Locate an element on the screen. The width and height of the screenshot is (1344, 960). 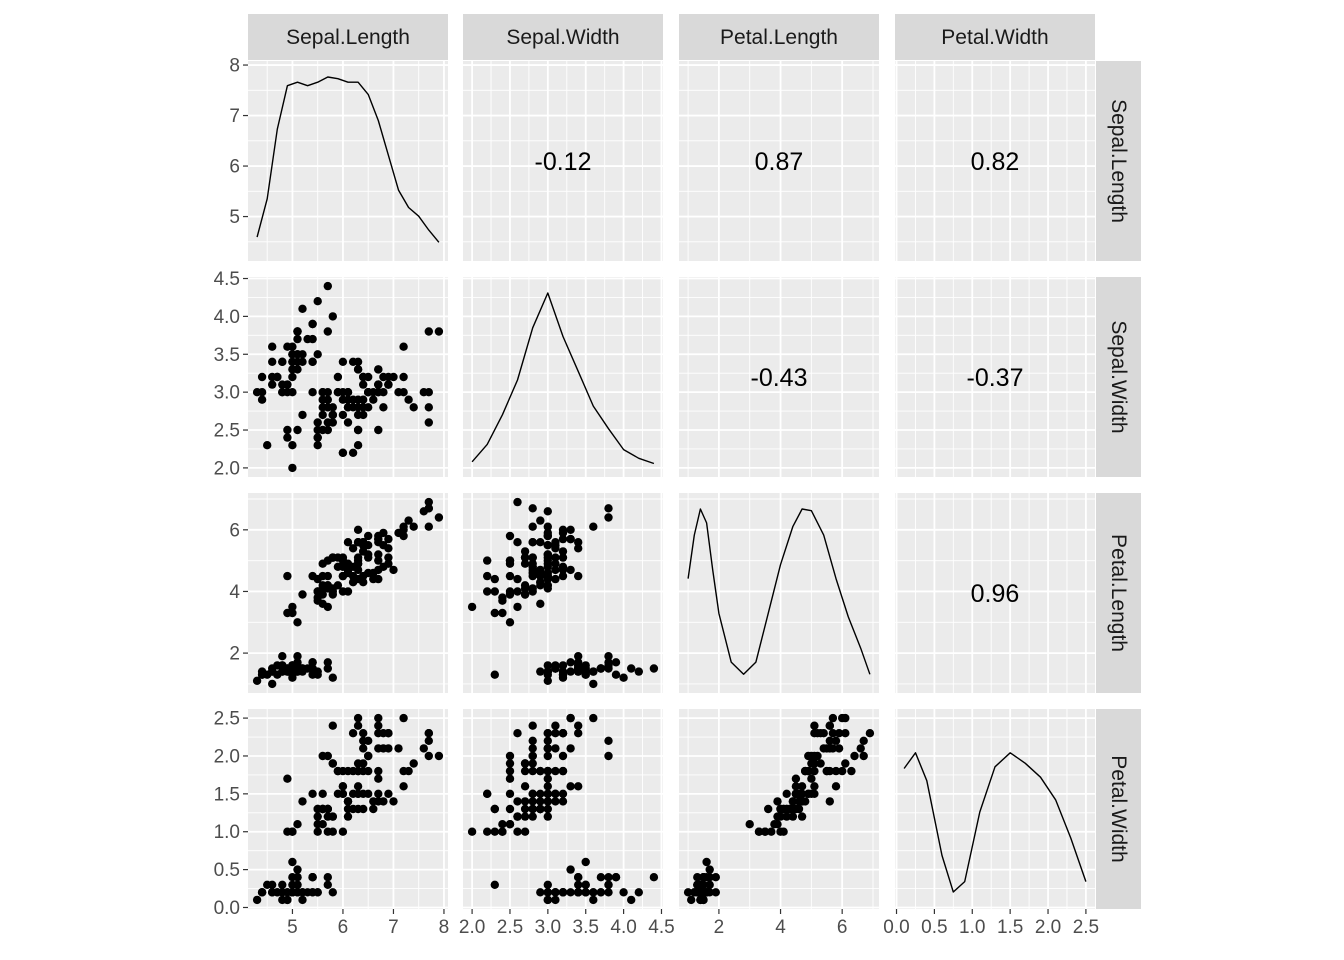
y-tick-label: 4 is located at coordinates (234, 592).